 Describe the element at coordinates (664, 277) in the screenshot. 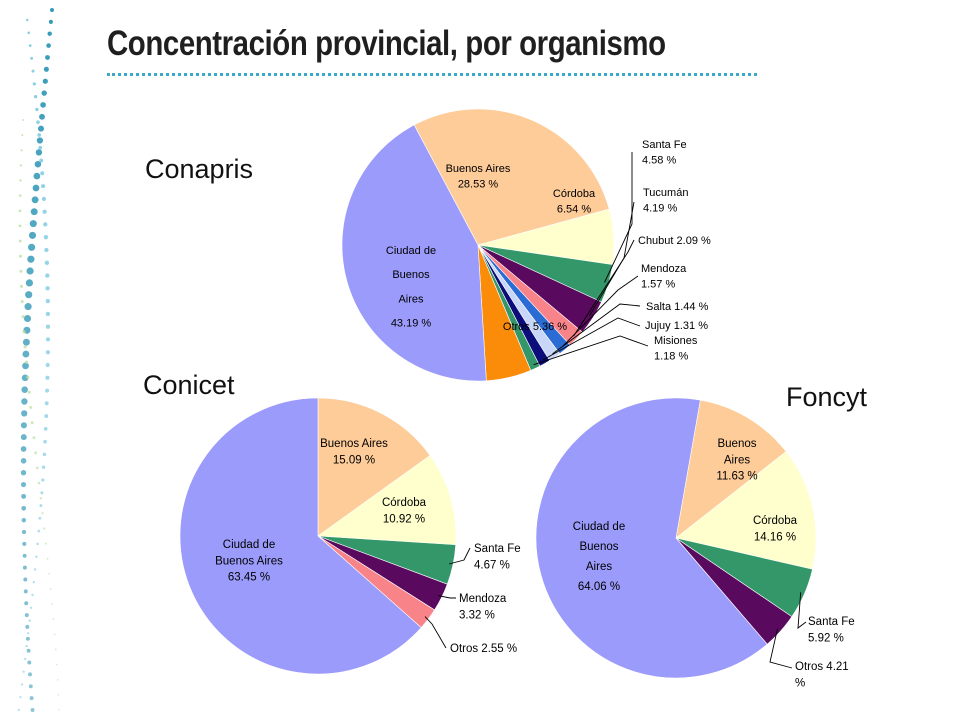

I see `slice-label-mendoza: Mendoza 1.57 %` at that location.